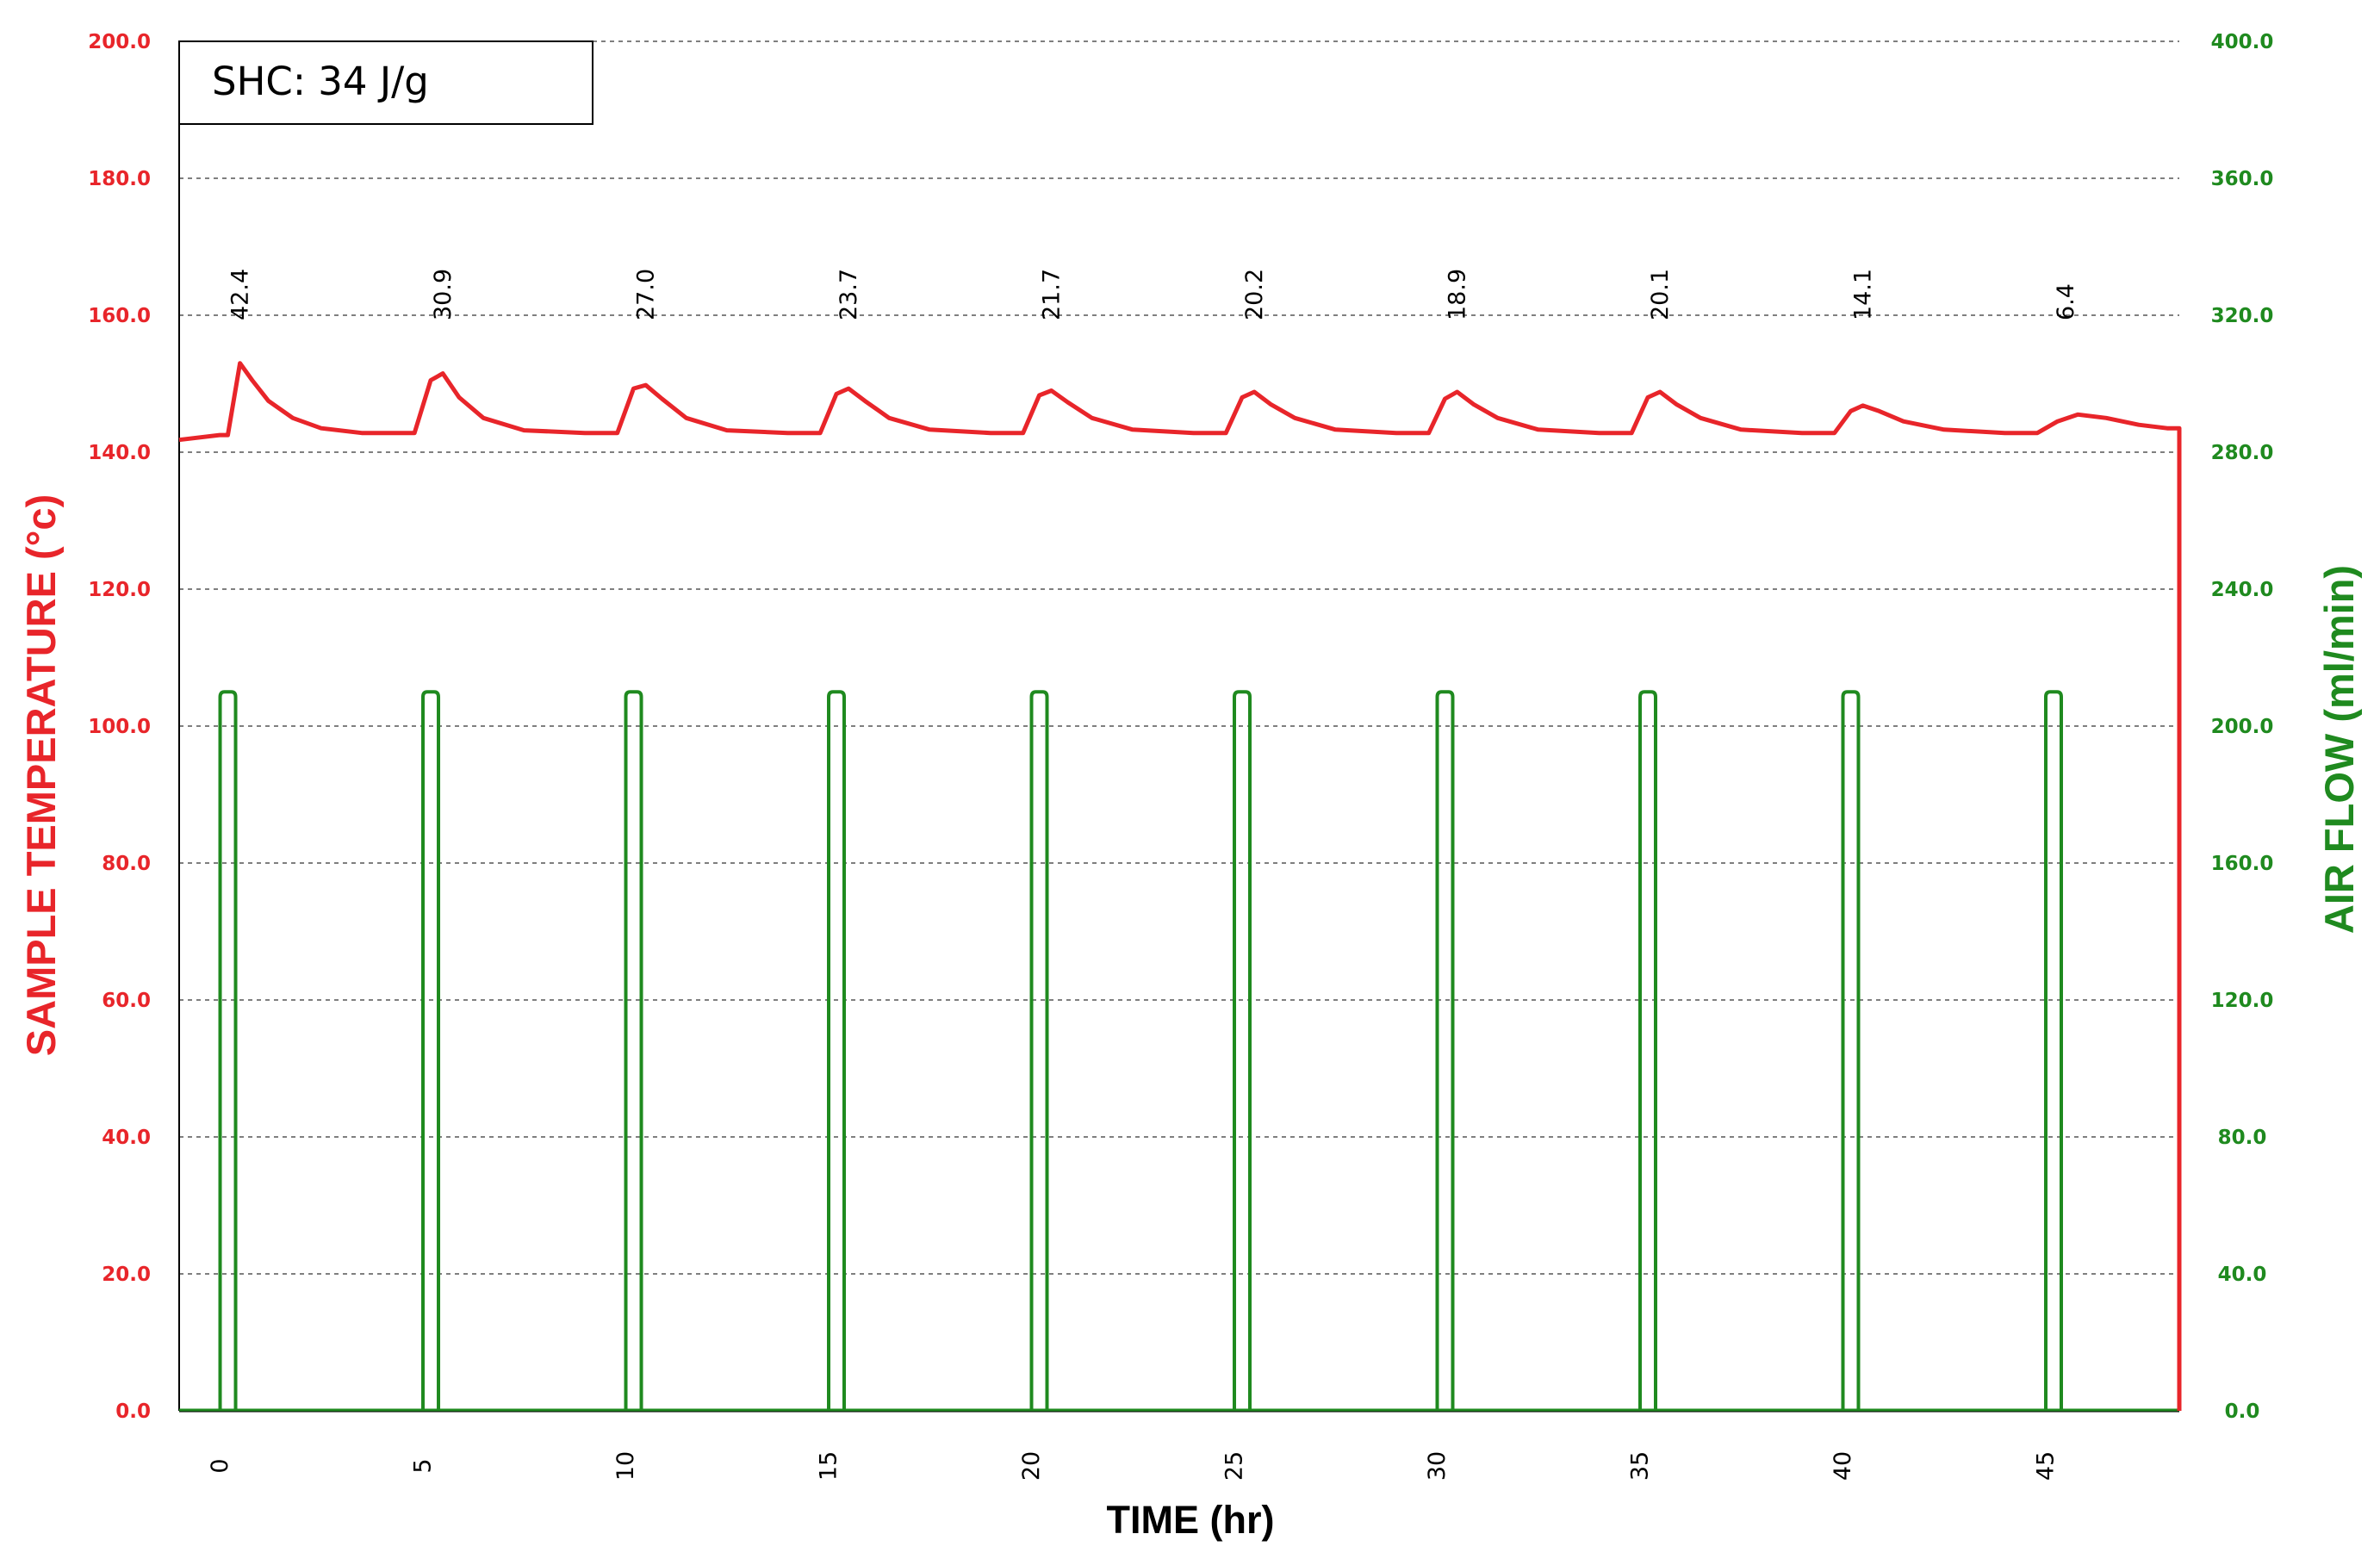 The width and height of the screenshot is (2380, 1565). I want to click on shc-box: SHC: 34 J/g, so click(386, 82).